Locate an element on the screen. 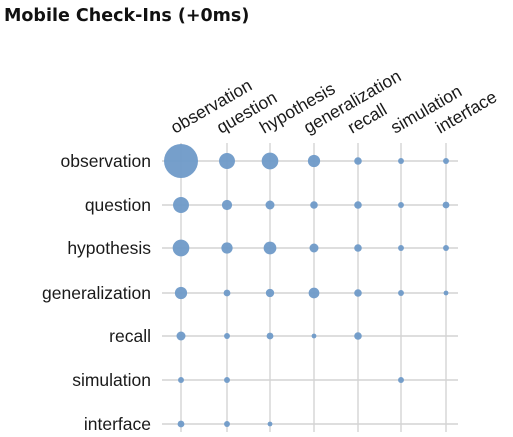  point-generalization-observation is located at coordinates (181, 293).